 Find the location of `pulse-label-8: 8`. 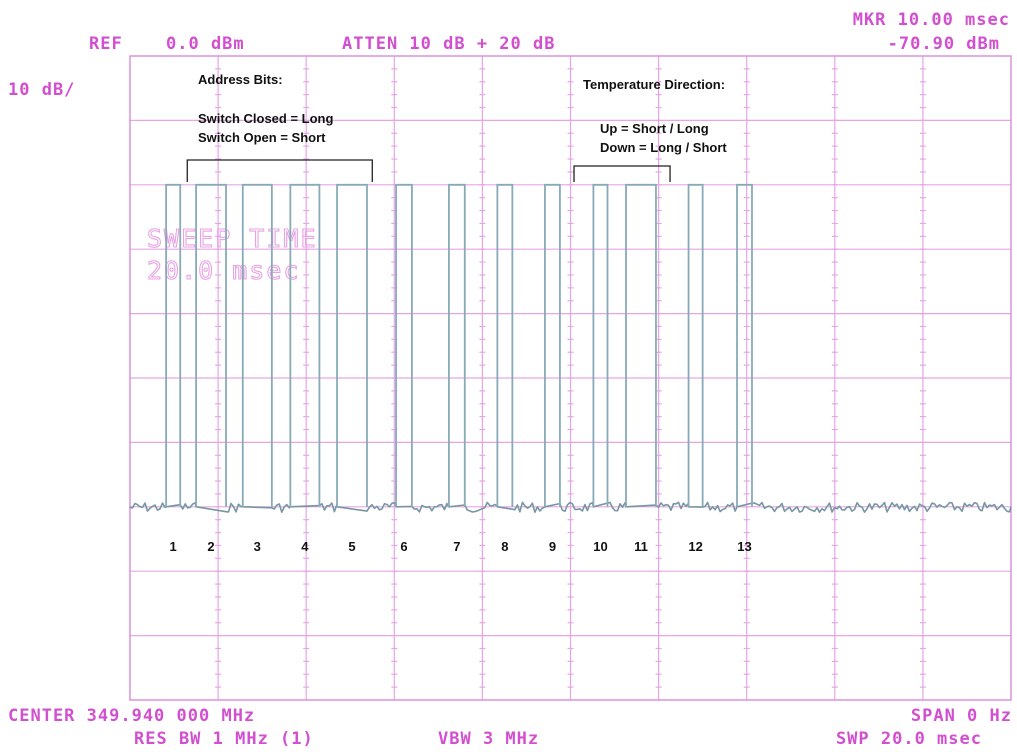

pulse-label-8: 8 is located at coordinates (504, 546).